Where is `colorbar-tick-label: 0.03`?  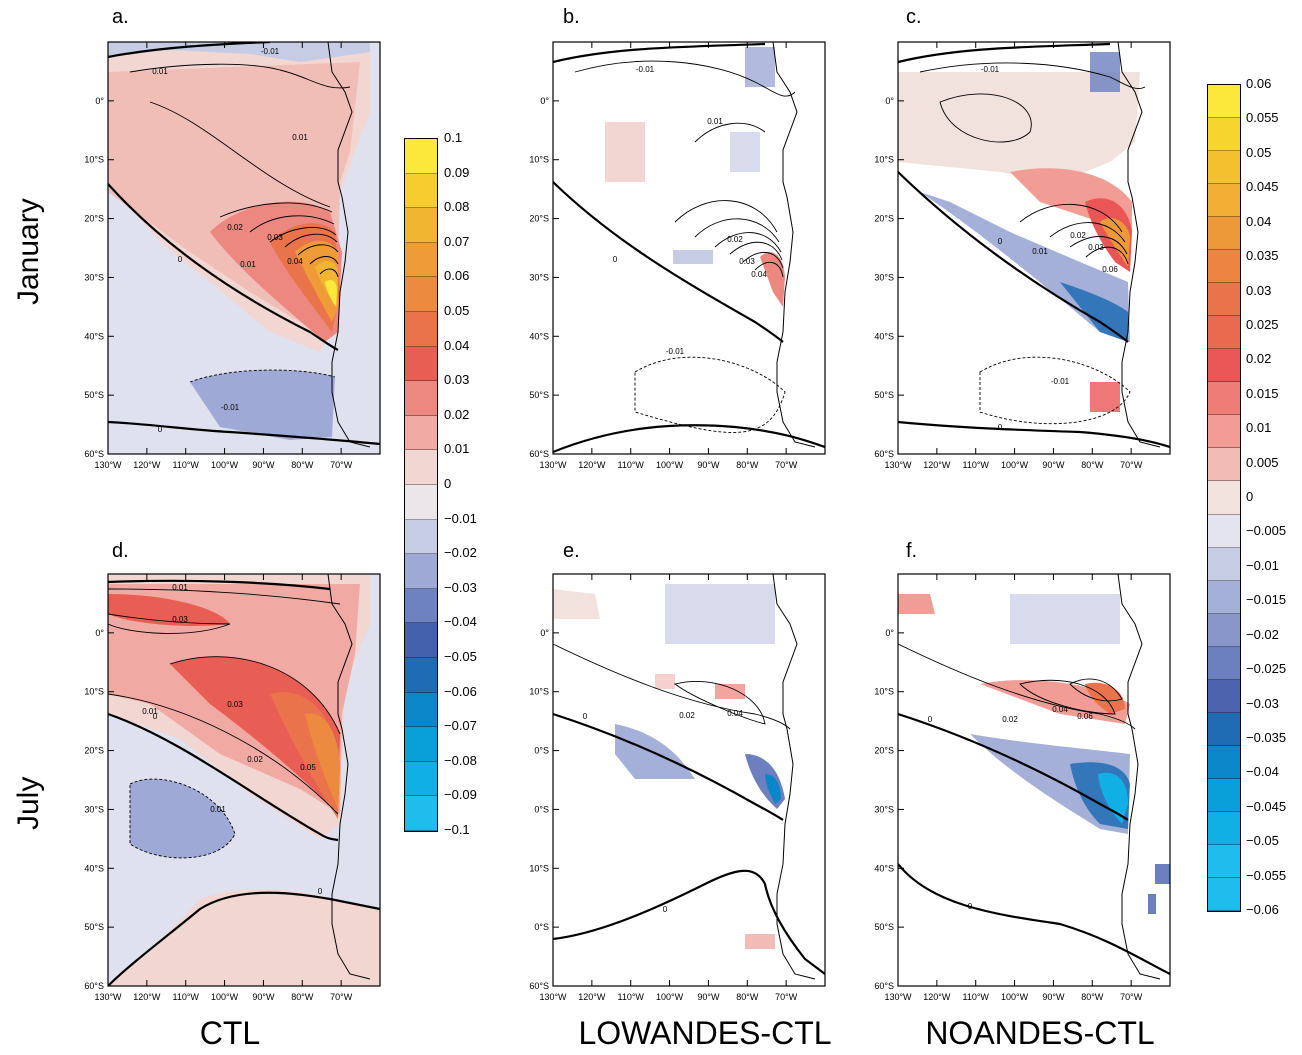 colorbar-tick-label: 0.03 is located at coordinates (457, 380).